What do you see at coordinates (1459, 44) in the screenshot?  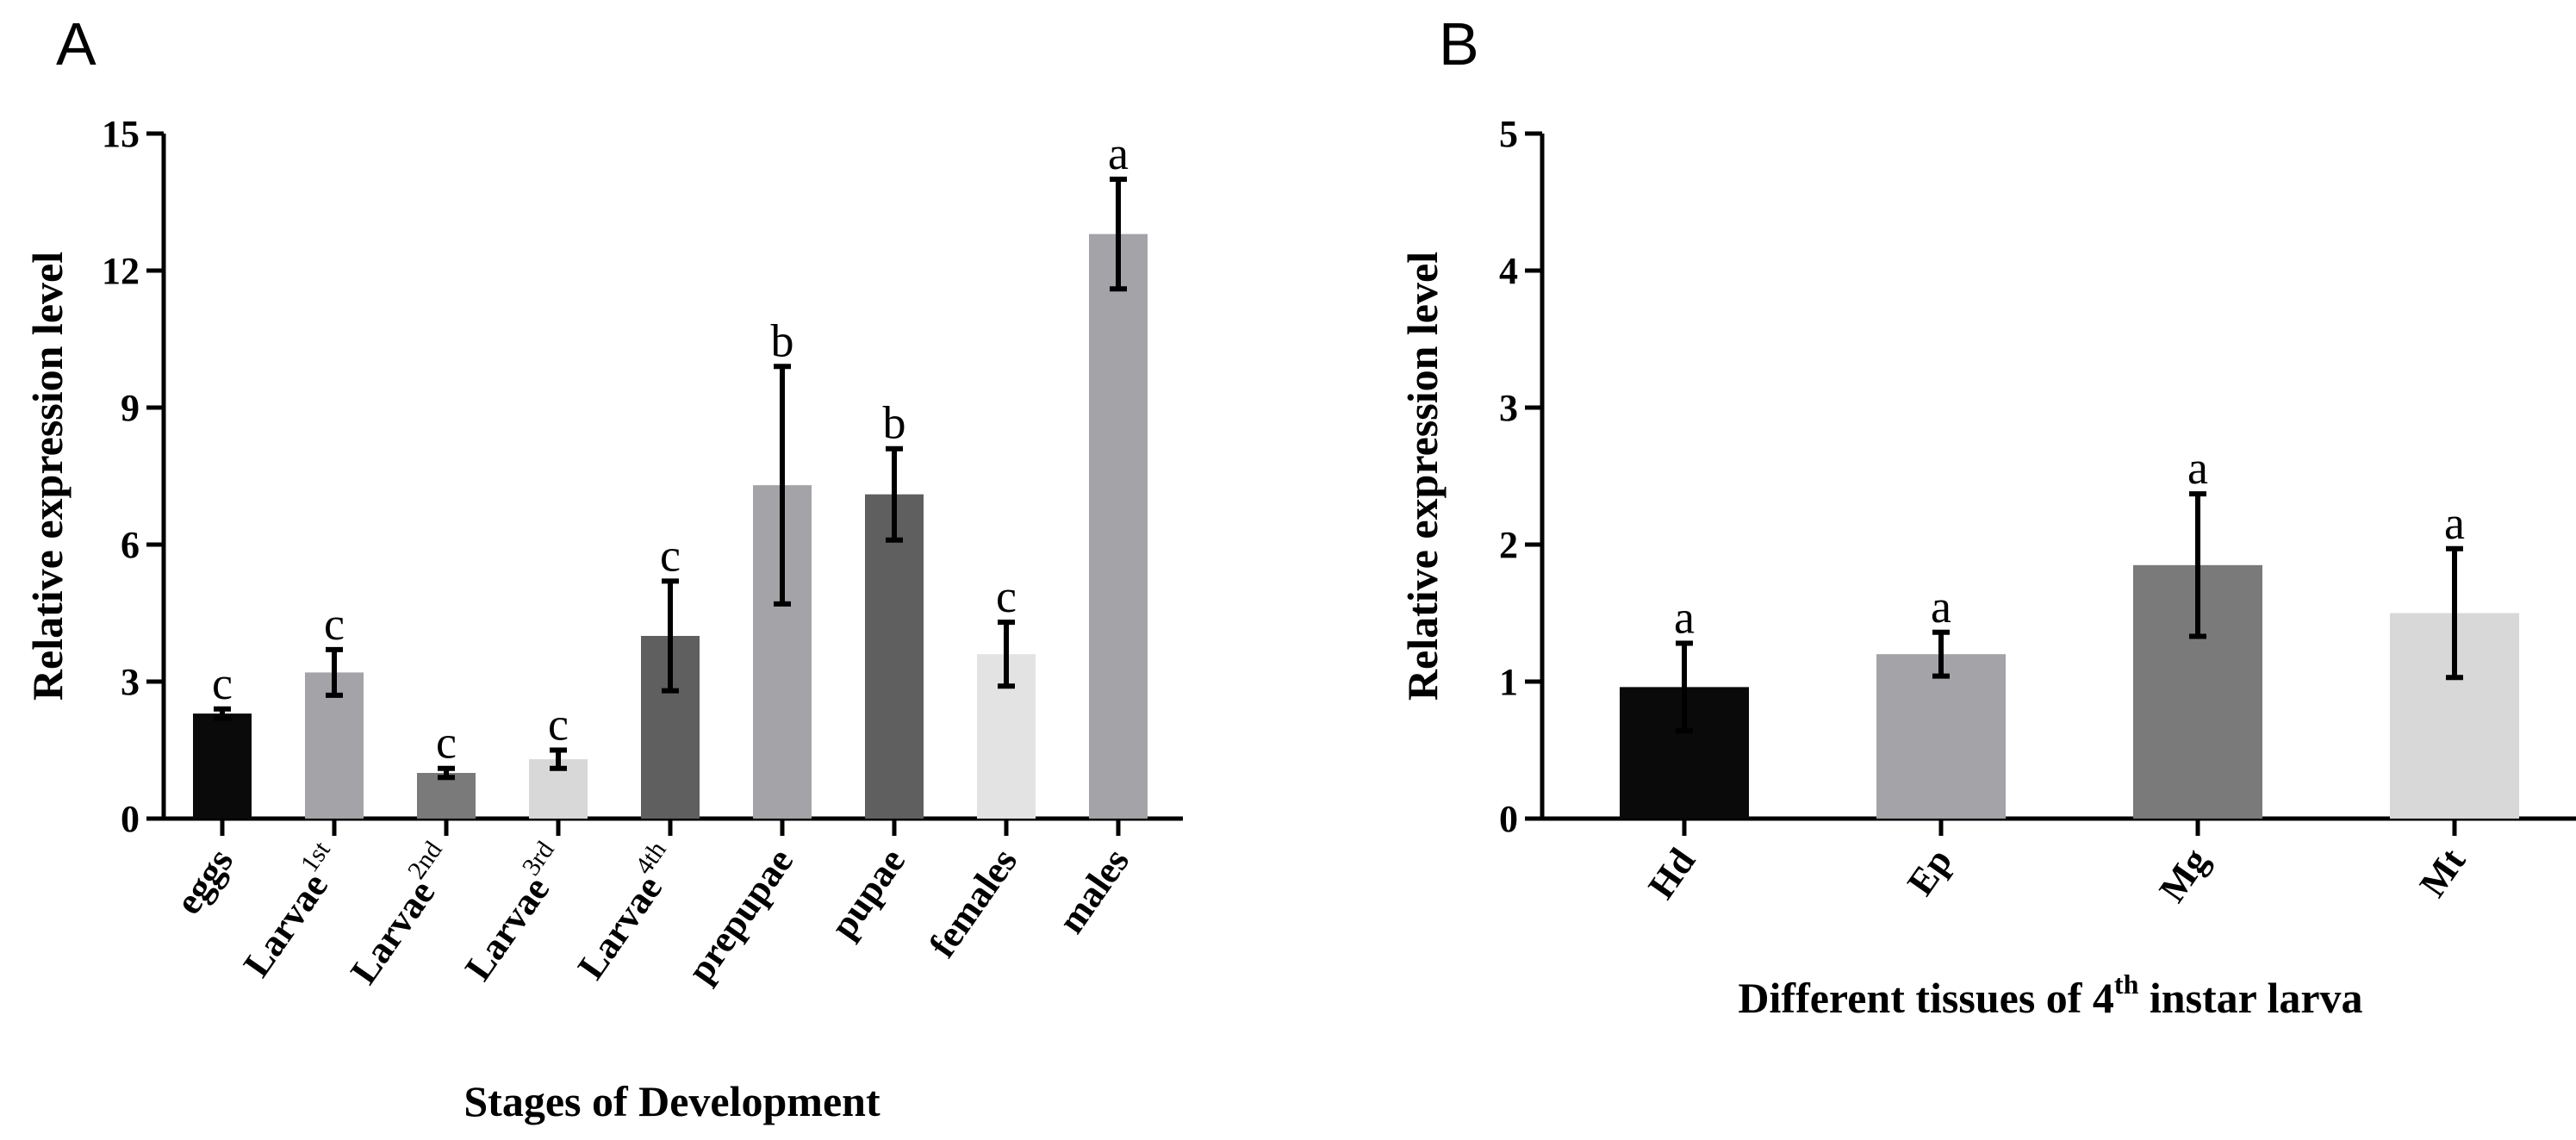 I see `panel-letter: B` at bounding box center [1459, 44].